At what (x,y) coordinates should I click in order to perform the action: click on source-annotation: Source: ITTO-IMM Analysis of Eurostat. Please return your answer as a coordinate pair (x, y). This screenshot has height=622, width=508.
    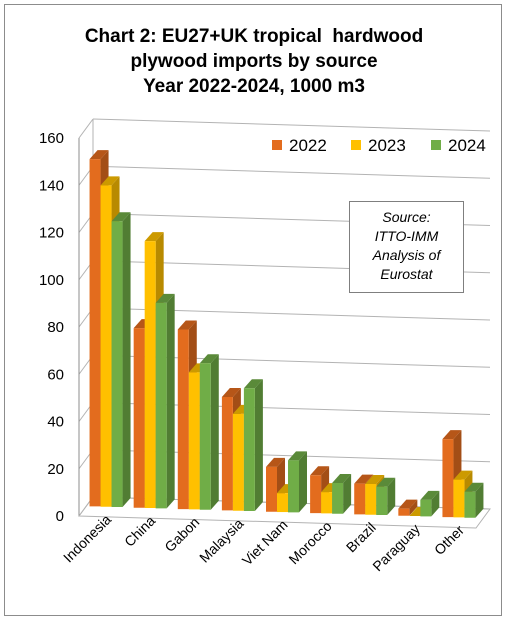
    Looking at the image, I should click on (406, 247).